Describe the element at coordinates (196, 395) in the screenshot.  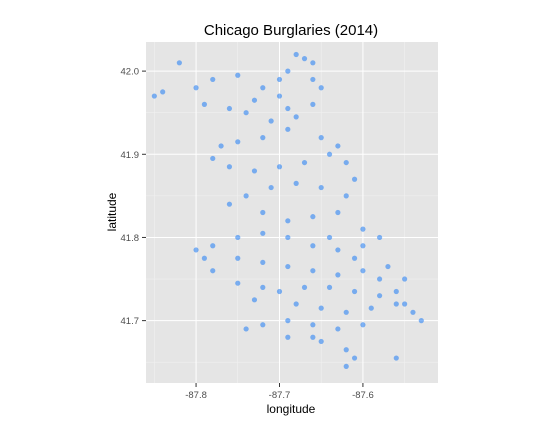
I see `x-tick-label: -87.8` at that location.